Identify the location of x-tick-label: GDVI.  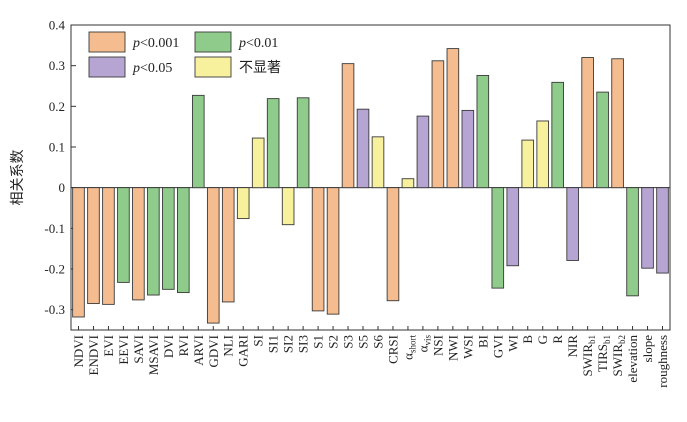
(213, 351).